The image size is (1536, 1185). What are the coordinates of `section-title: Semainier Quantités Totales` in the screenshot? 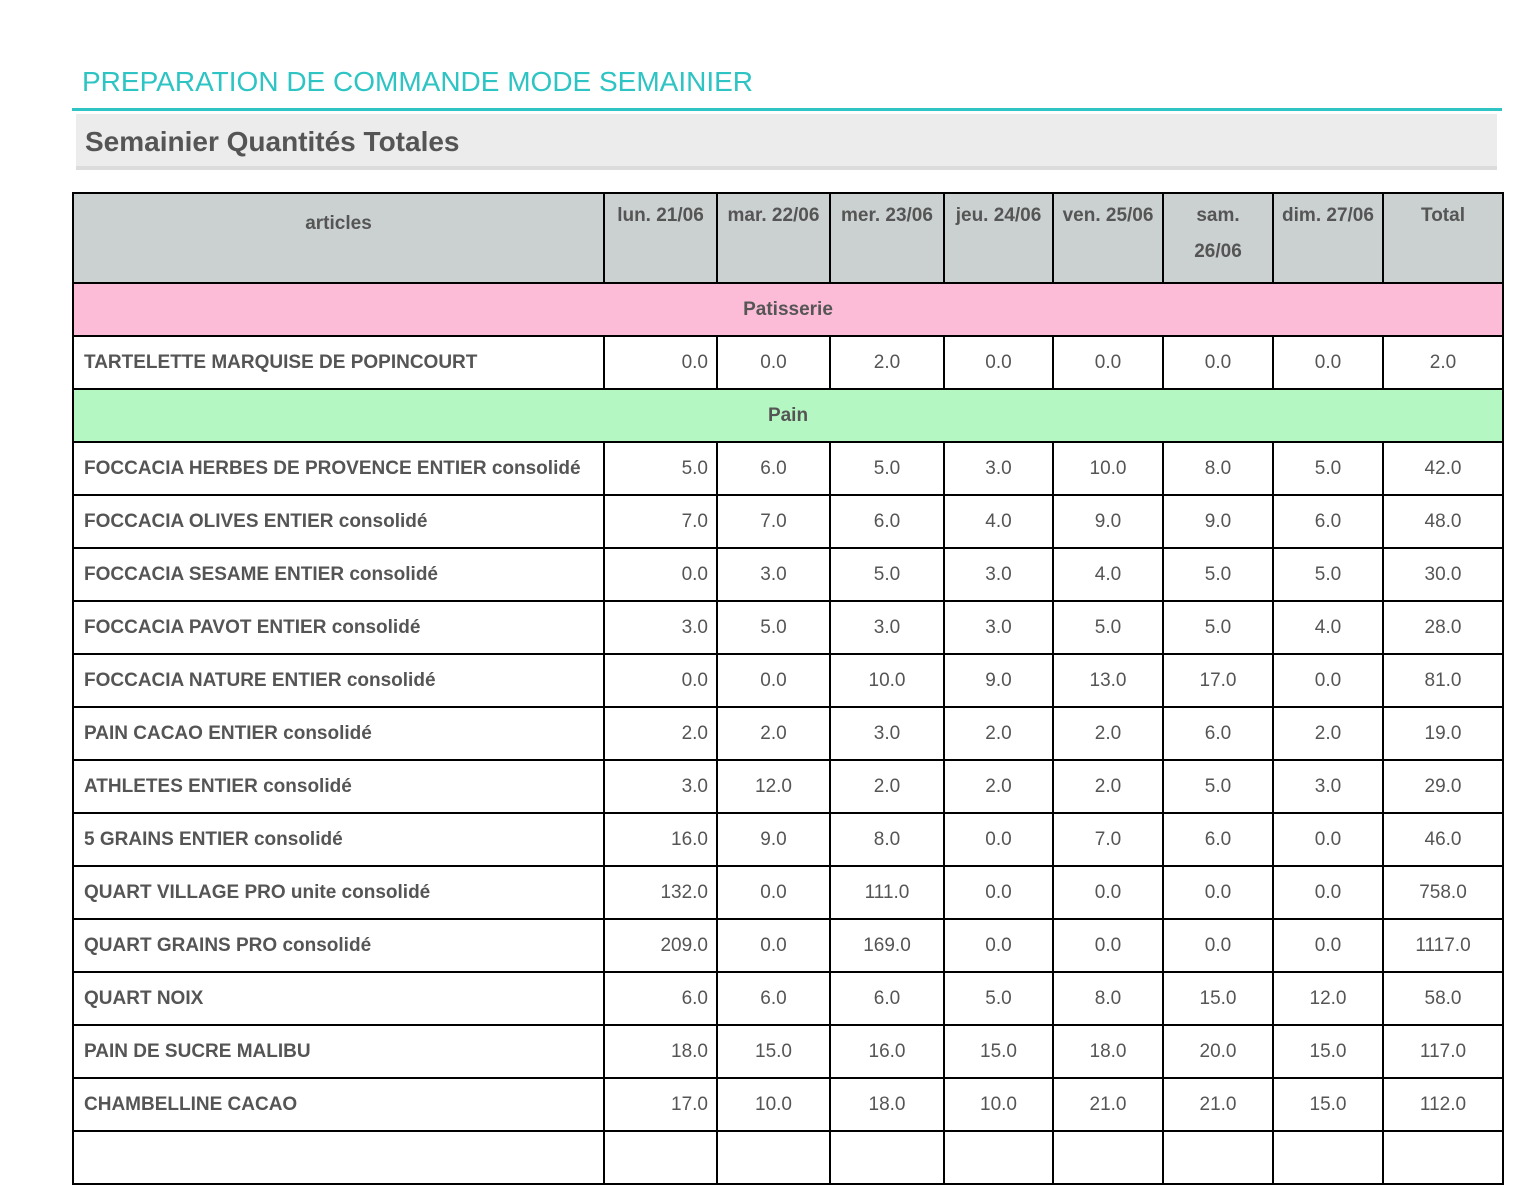 It's located at (272, 141).